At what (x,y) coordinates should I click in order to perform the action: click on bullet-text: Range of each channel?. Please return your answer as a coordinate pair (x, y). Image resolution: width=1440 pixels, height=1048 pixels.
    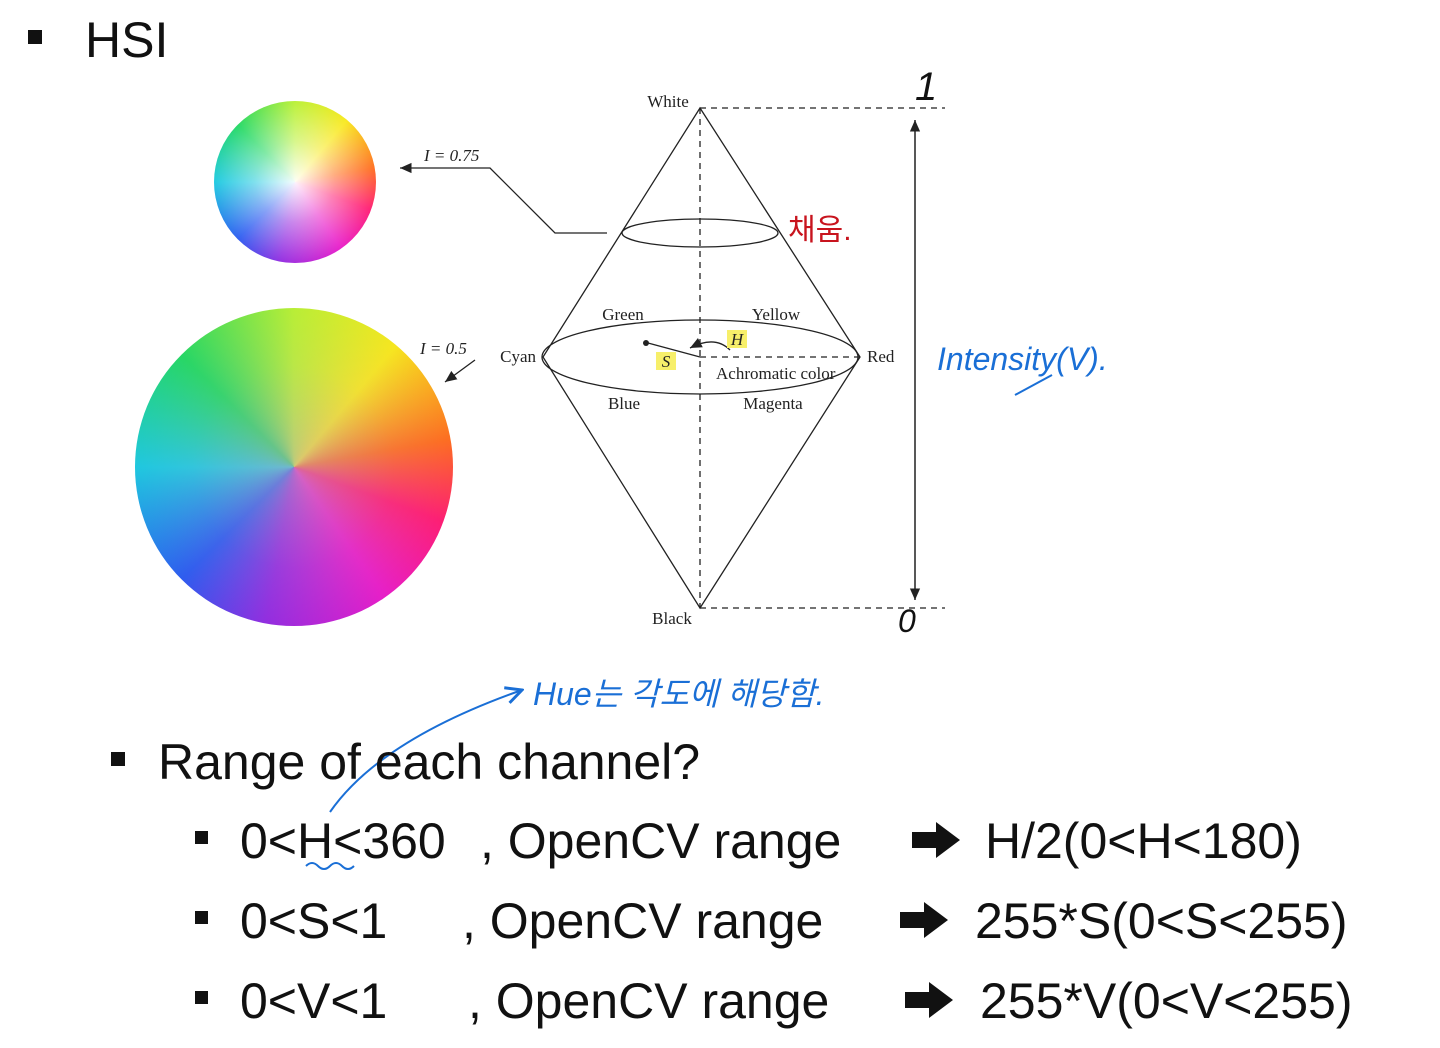
    Looking at the image, I should click on (429, 762).